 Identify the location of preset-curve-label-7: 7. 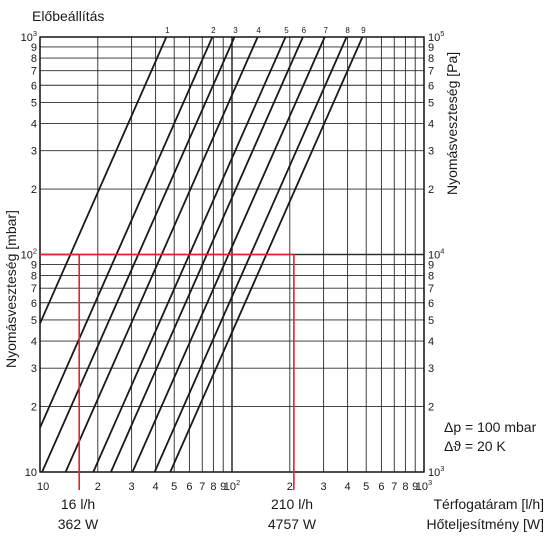
(325, 30).